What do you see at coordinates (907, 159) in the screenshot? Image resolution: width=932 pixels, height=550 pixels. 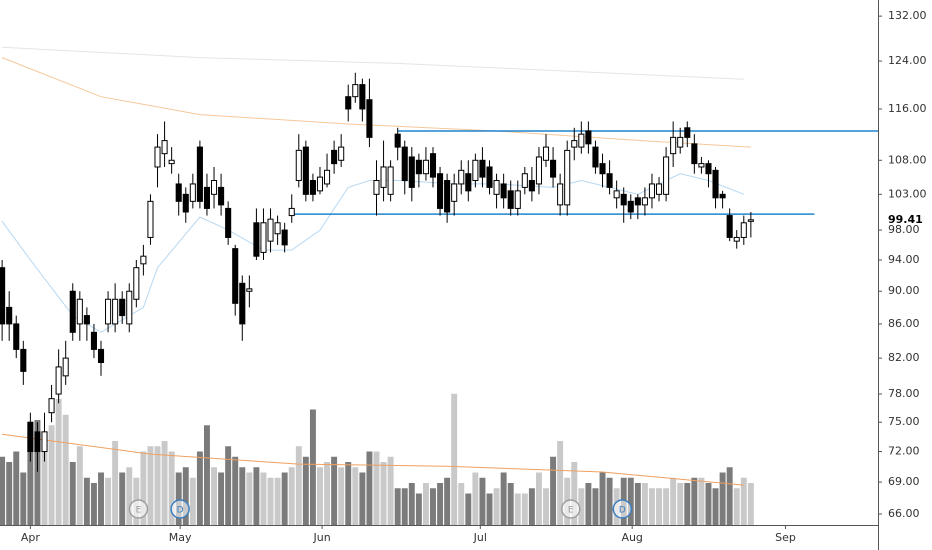 I see `y-tick-label: 108.00` at bounding box center [907, 159].